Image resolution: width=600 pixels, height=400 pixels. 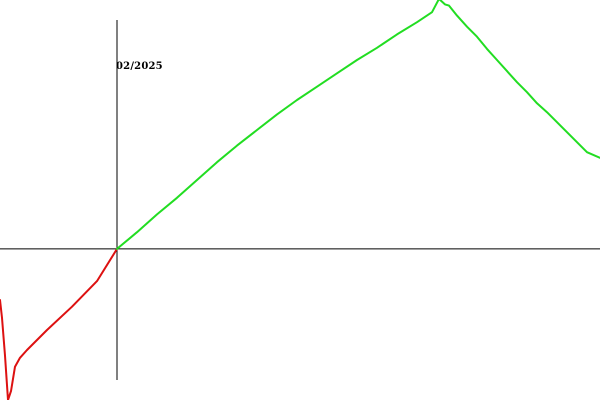 What do you see at coordinates (59, 323) in the screenshot?
I see `series-line-negative` at bounding box center [59, 323].